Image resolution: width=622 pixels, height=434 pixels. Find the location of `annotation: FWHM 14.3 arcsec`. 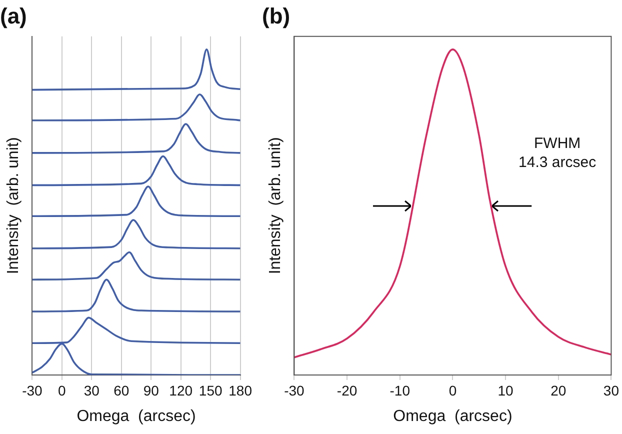

annotation: FWHM 14.3 arcsec is located at coordinates (557, 153).